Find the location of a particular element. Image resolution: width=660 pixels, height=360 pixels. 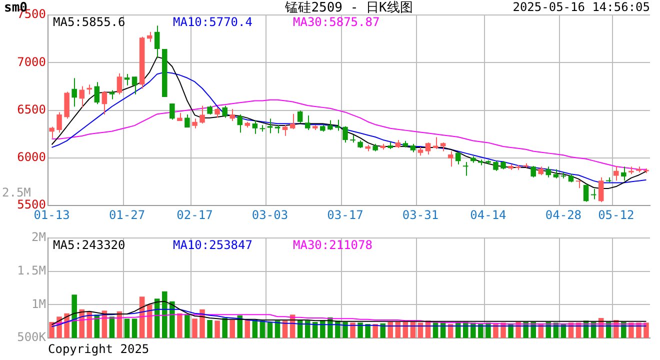

y-tick-label: 1M is located at coordinates (39, 303).